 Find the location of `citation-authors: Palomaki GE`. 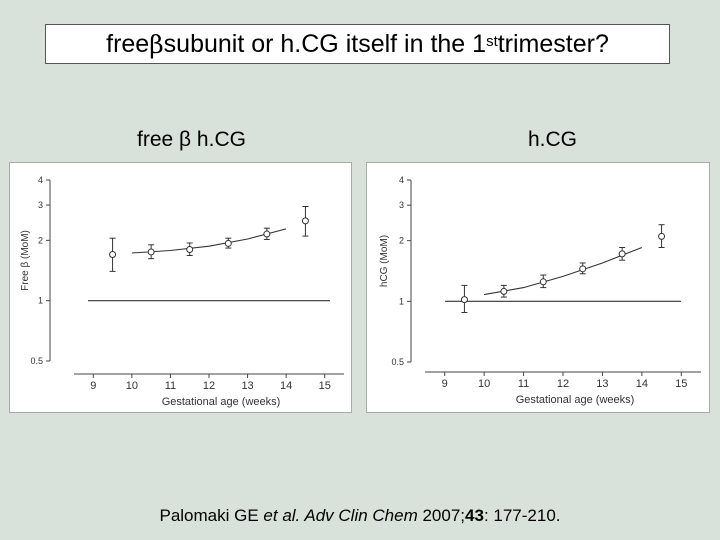

citation-authors: Palomaki GE is located at coordinates (211, 515).